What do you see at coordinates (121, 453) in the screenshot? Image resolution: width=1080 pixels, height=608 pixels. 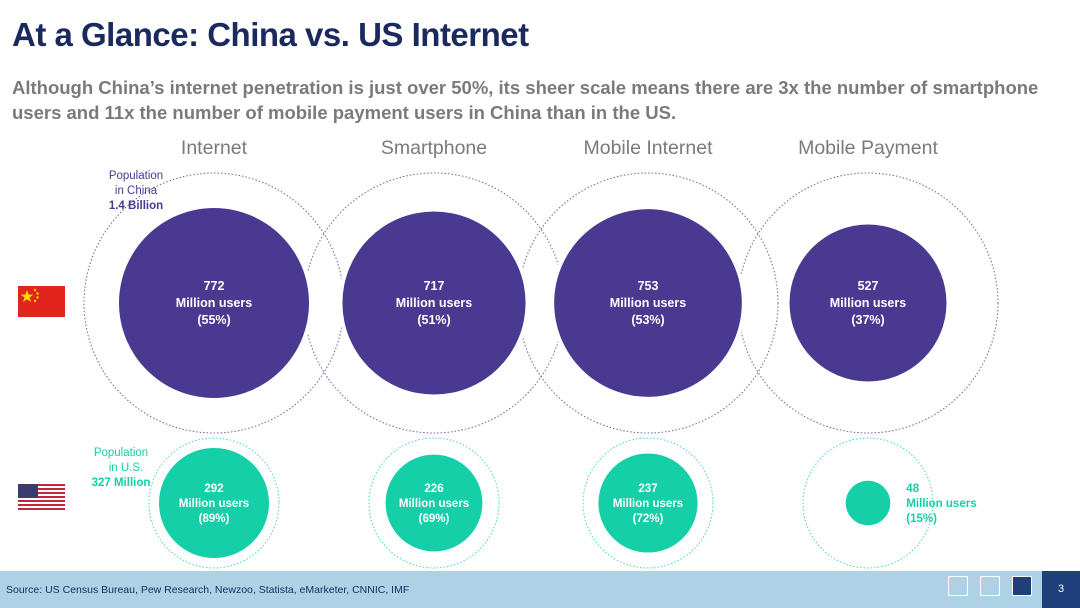 I see `population-us-line1: Population` at bounding box center [121, 453].